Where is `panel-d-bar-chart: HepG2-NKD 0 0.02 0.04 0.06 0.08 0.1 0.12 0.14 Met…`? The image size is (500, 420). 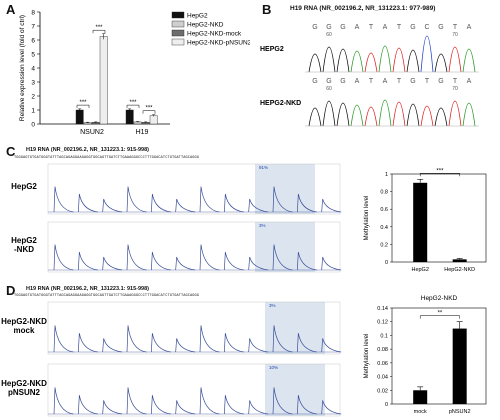
panel-d-bar-chart: HepG2-NKD 0 0.02 0.04 0.06 0.08 0.1 0.12 0.14 Met… is located at coordinates (425, 355).